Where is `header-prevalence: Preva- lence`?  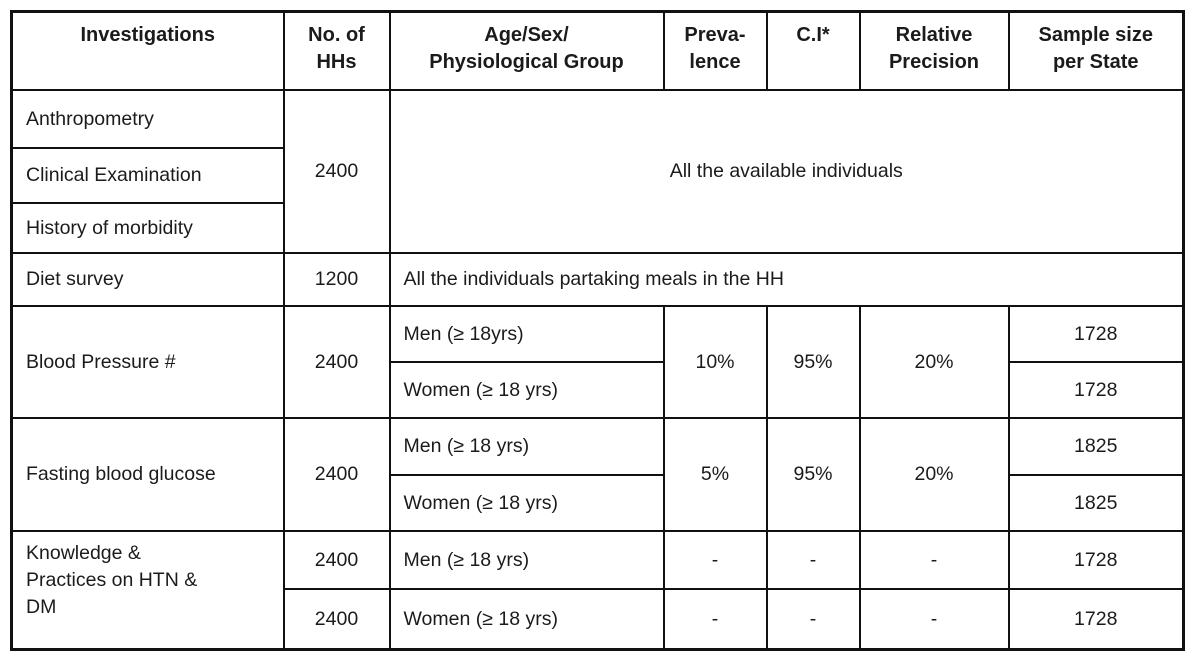 header-prevalence: Preva- lence is located at coordinates (715, 50).